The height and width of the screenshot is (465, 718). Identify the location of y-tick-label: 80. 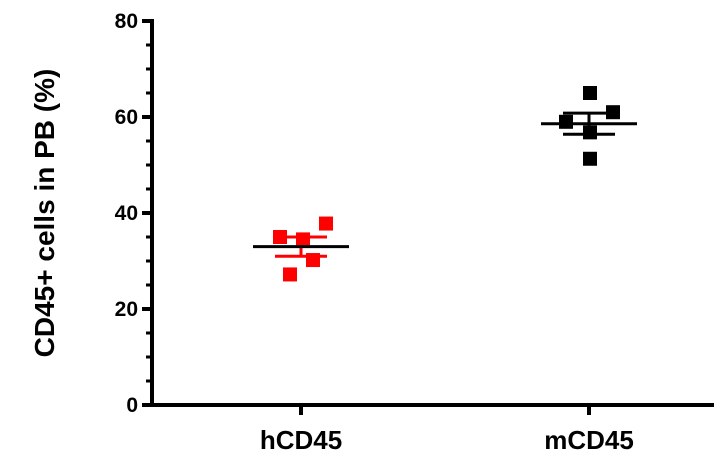
(126, 21).